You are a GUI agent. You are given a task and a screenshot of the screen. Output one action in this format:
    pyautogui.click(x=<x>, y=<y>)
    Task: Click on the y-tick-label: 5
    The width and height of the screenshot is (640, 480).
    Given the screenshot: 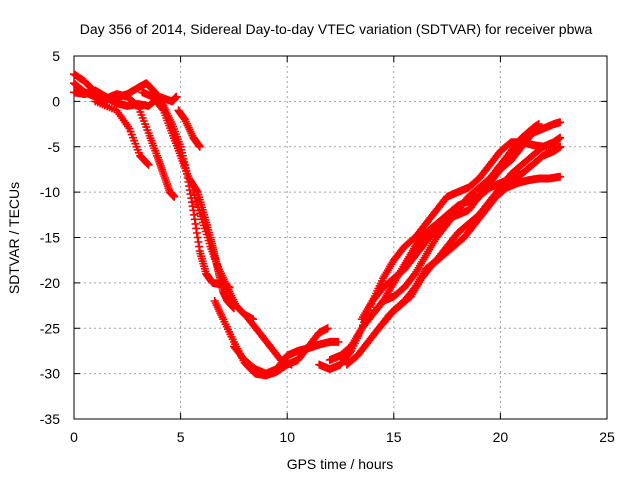 What is the action you would take?
    pyautogui.click(x=56, y=56)
    